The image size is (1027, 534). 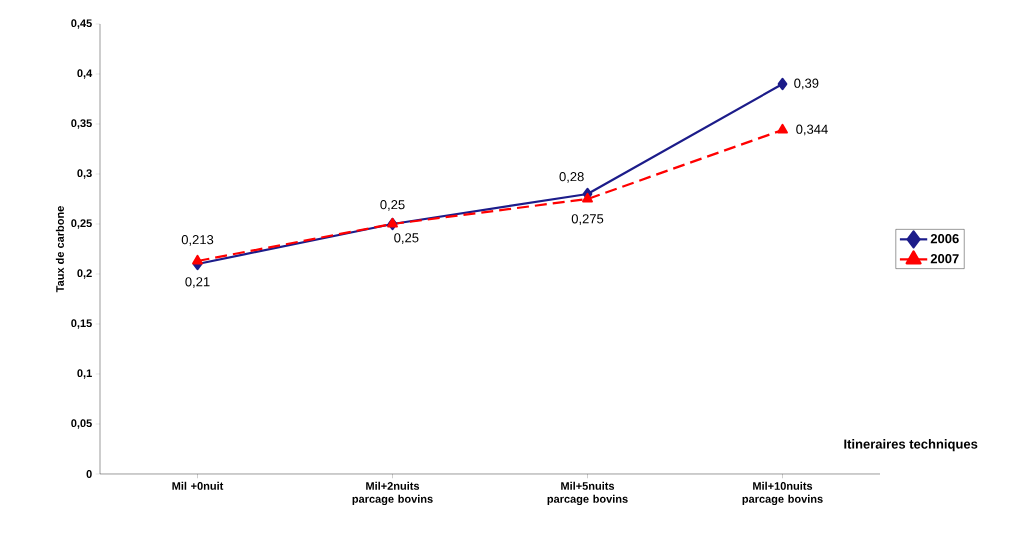 What do you see at coordinates (84, 274) in the screenshot?
I see `y-tick-label: 0,2` at bounding box center [84, 274].